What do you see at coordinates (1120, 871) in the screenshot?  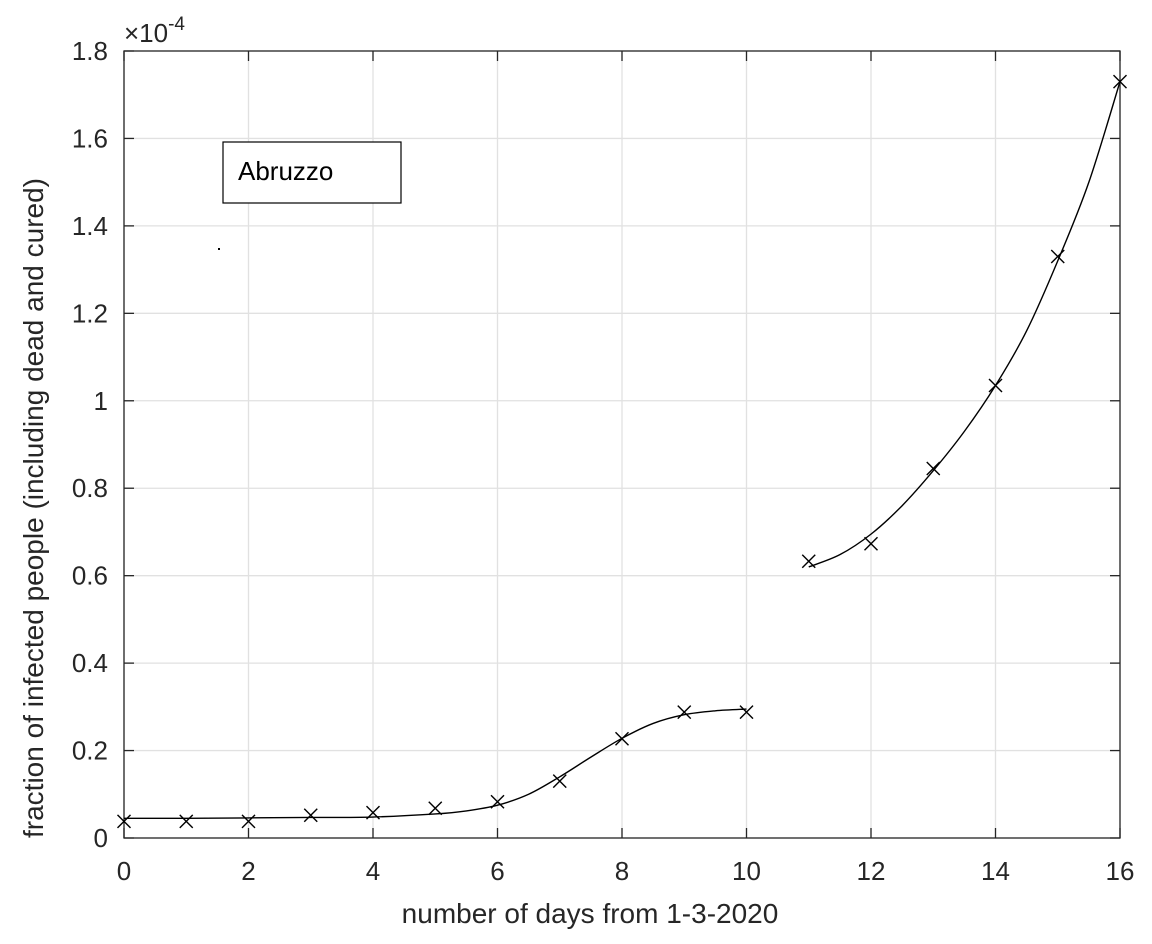 I see `x-tick-label: 16` at bounding box center [1120, 871].